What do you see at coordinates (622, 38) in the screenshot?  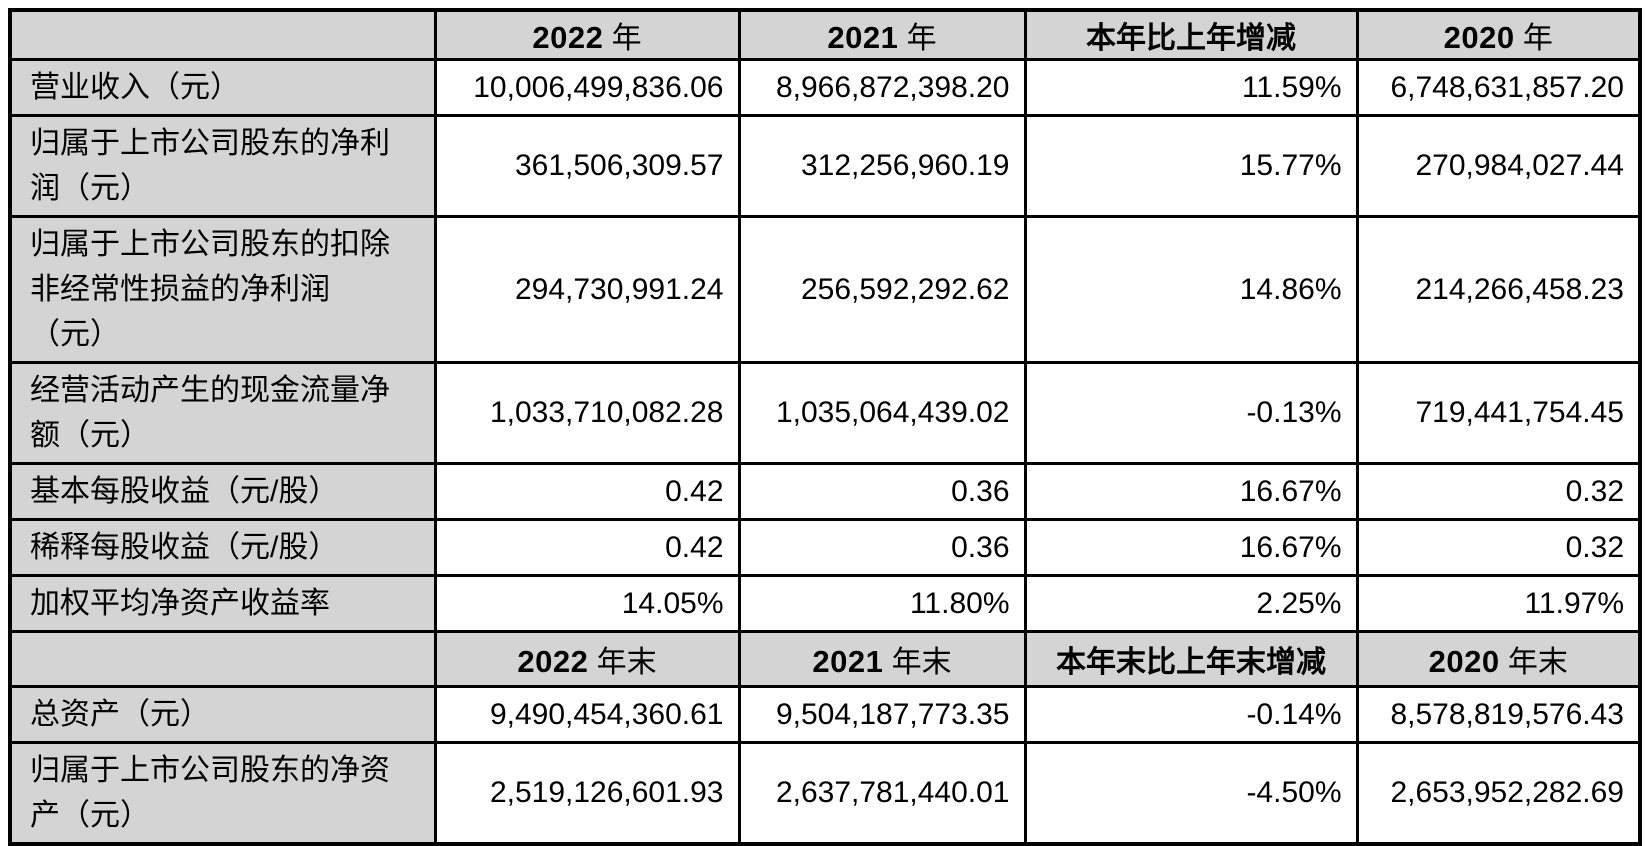 I see `header-2022-suffix: 年` at bounding box center [622, 38].